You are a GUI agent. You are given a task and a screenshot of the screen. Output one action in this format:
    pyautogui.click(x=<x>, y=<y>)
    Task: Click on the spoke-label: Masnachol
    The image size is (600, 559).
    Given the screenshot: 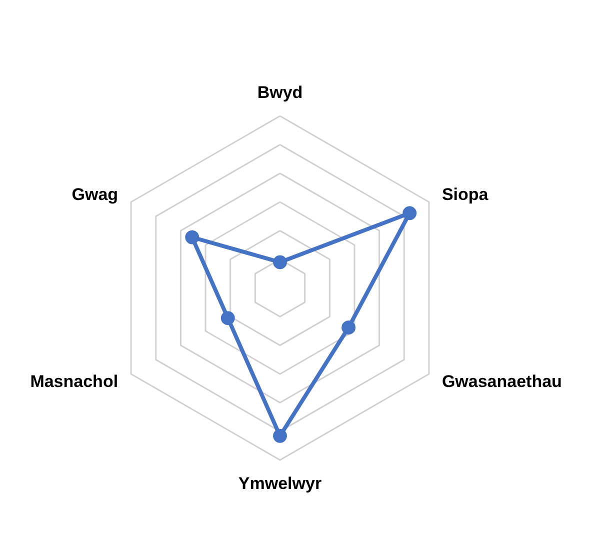 What is the action you would take?
    pyautogui.click(x=74, y=381)
    